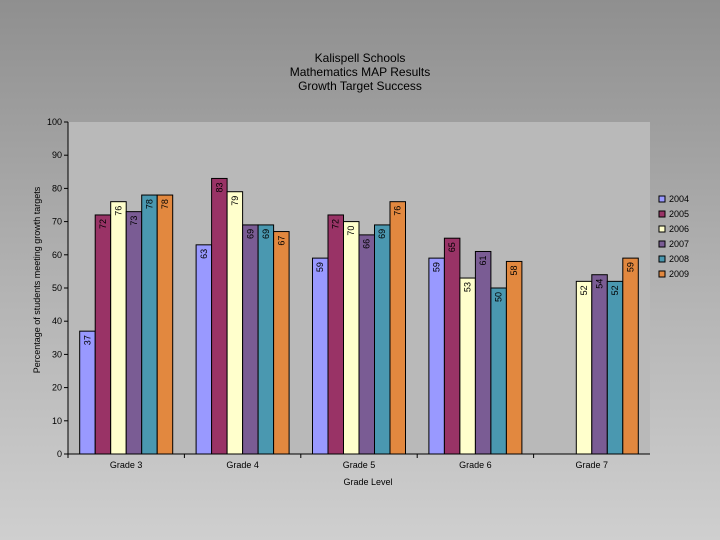  I want to click on data-label: 37, so click(87, 340).